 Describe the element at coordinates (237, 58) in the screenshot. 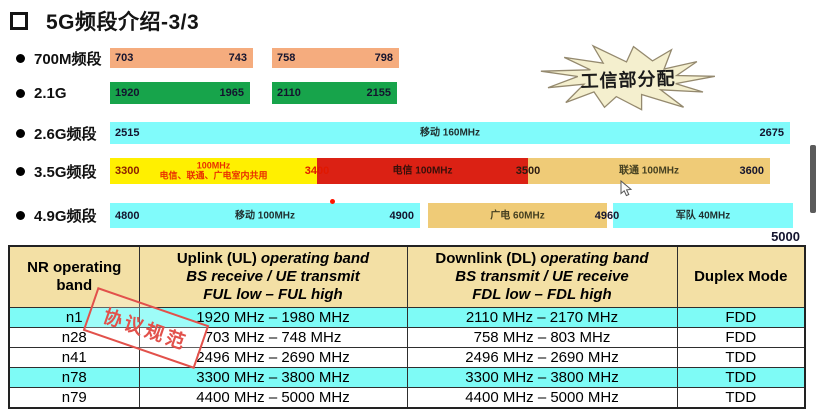

I see `segment-end-value: 743` at that location.